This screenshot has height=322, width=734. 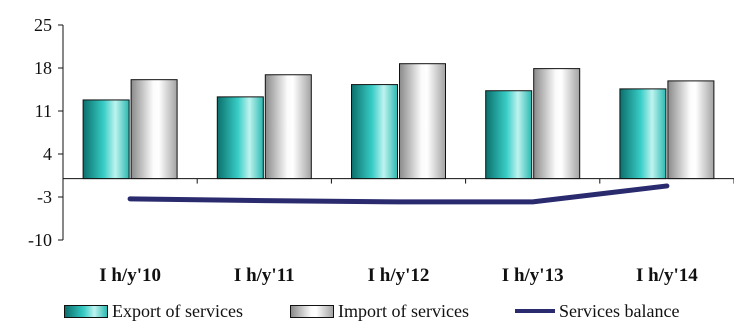 What do you see at coordinates (403, 310) in the screenshot?
I see `legend-label-import: Import of services` at bounding box center [403, 310].